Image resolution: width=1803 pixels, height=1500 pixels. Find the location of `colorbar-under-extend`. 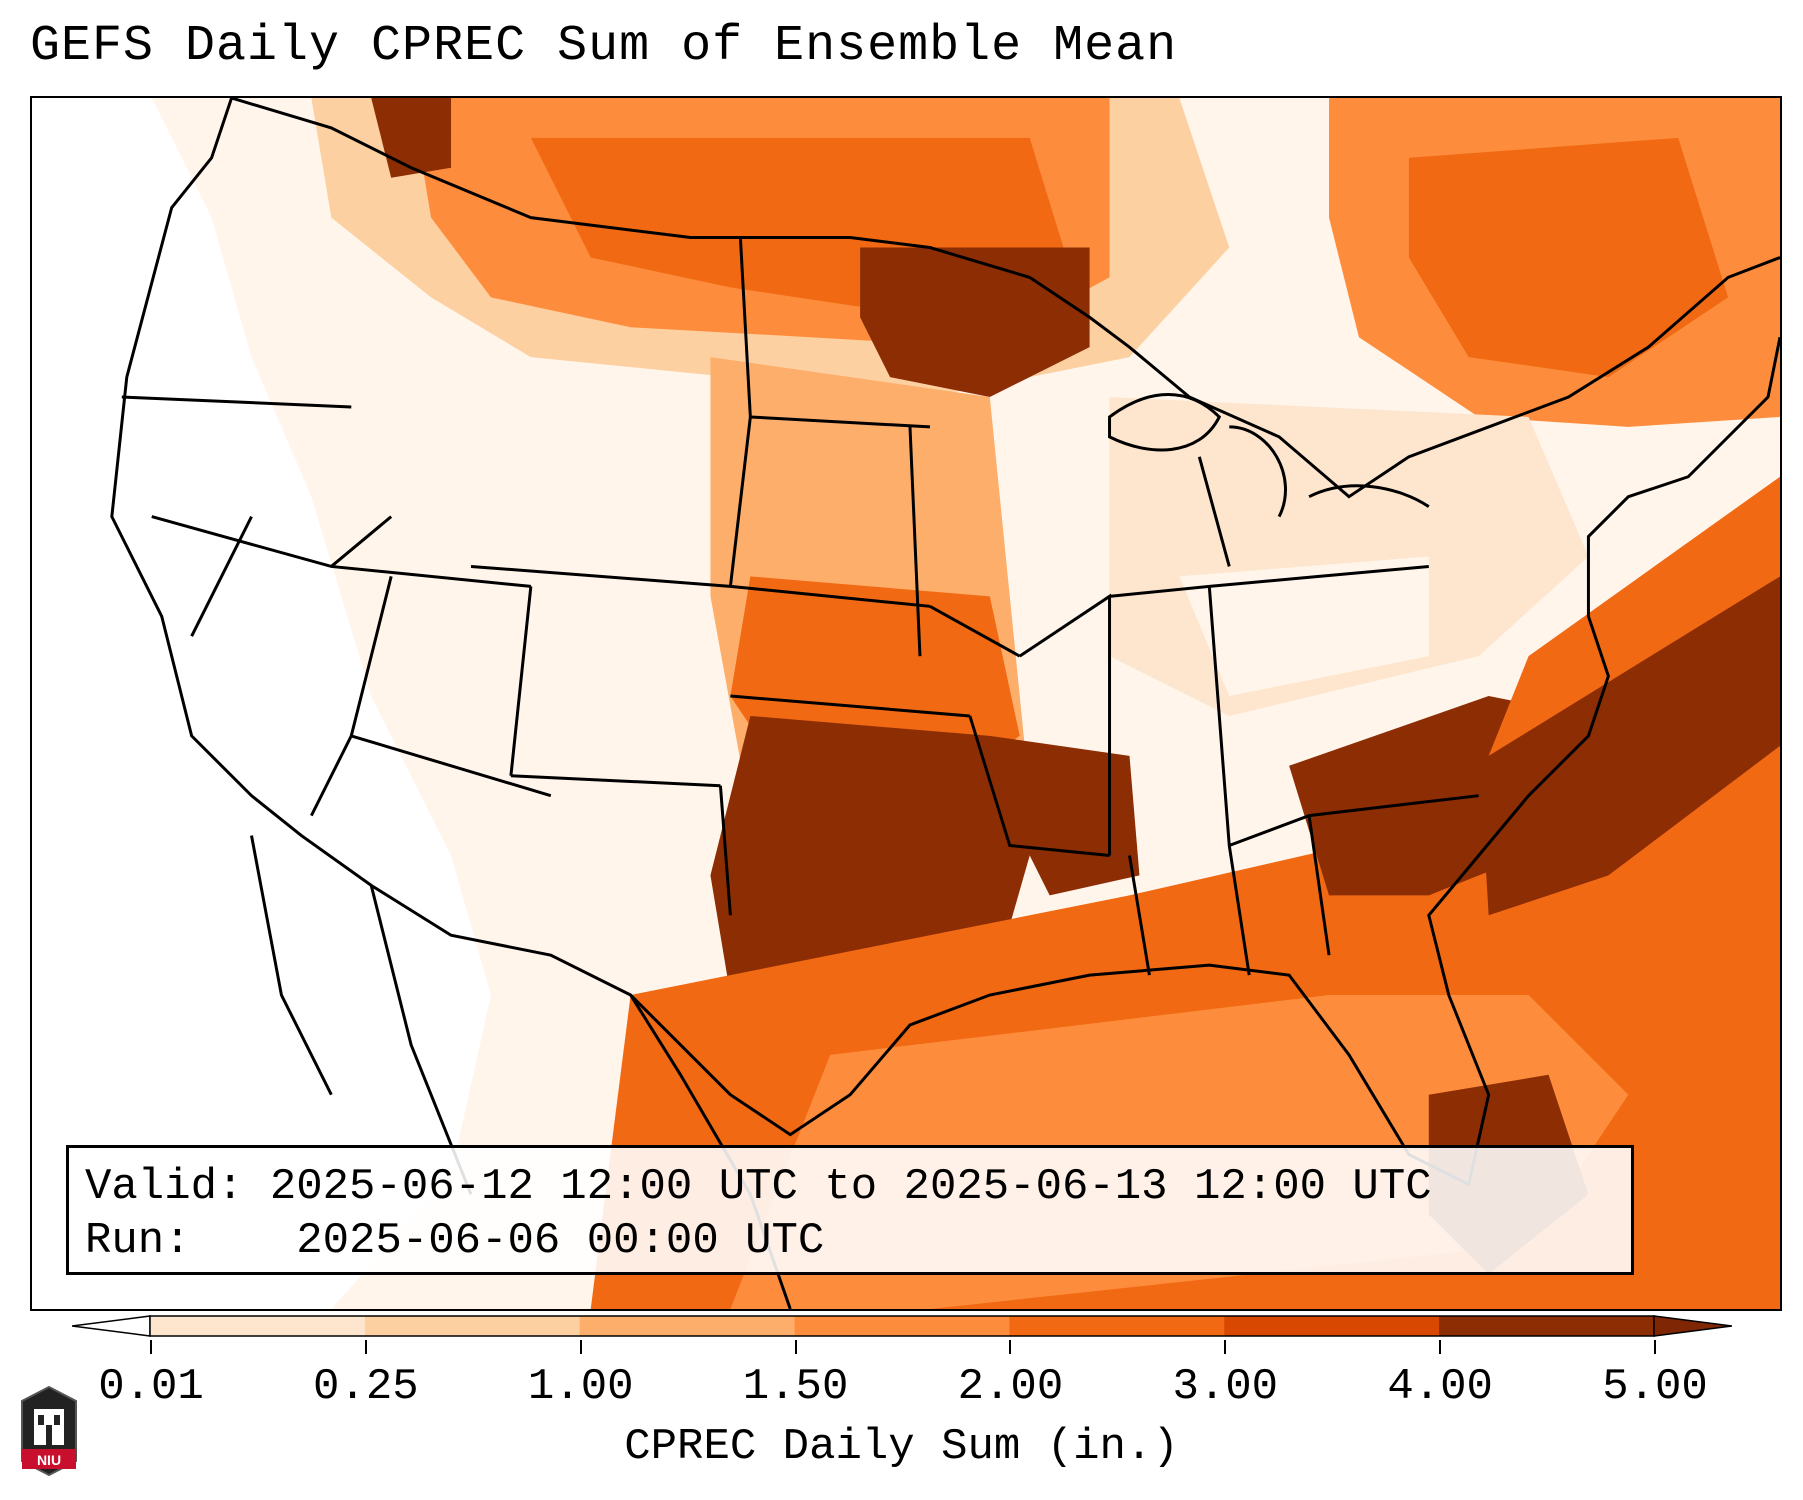

colorbar-under-extend is located at coordinates (111, 1326).